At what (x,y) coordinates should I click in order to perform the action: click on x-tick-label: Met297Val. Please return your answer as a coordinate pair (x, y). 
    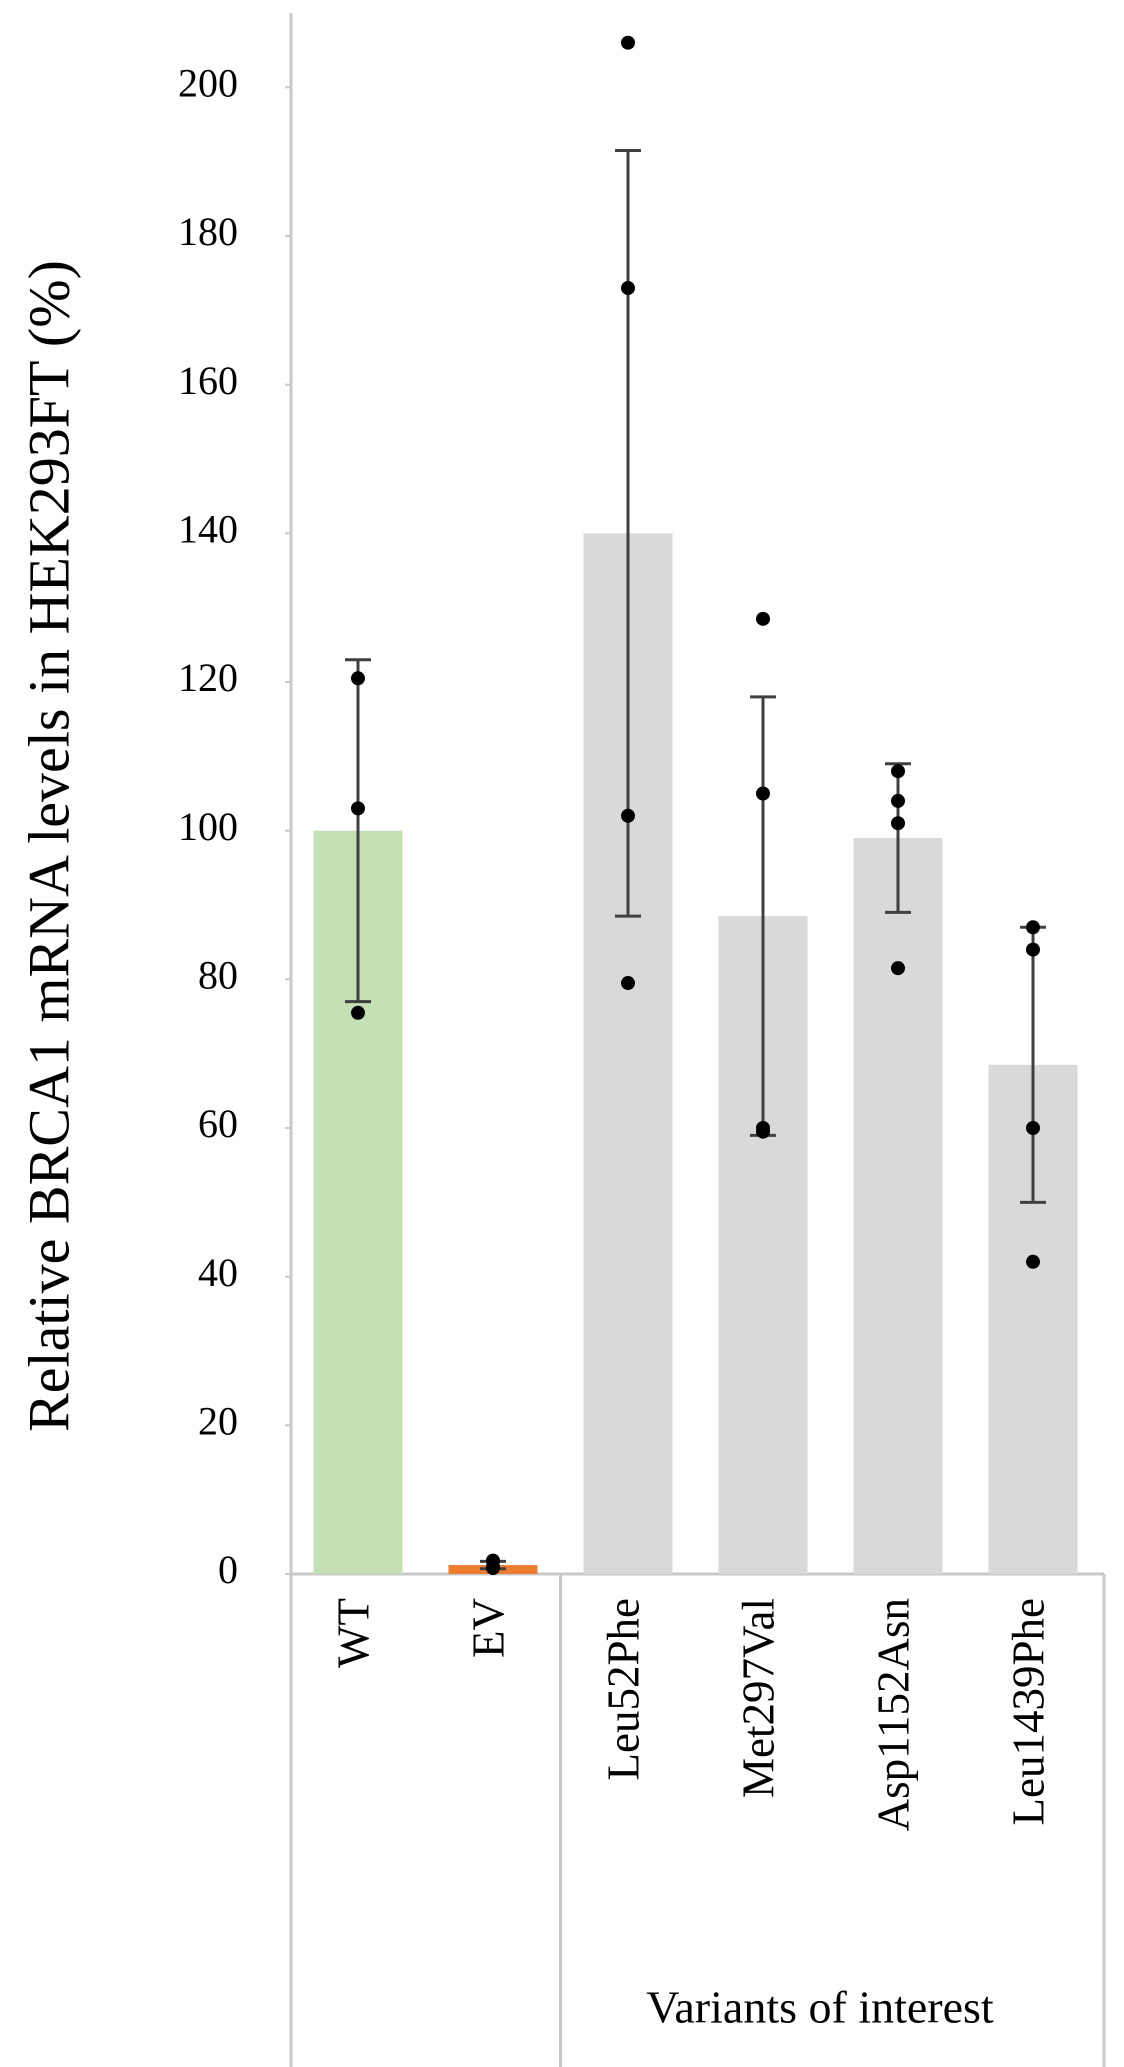
    Looking at the image, I should click on (758, 1698).